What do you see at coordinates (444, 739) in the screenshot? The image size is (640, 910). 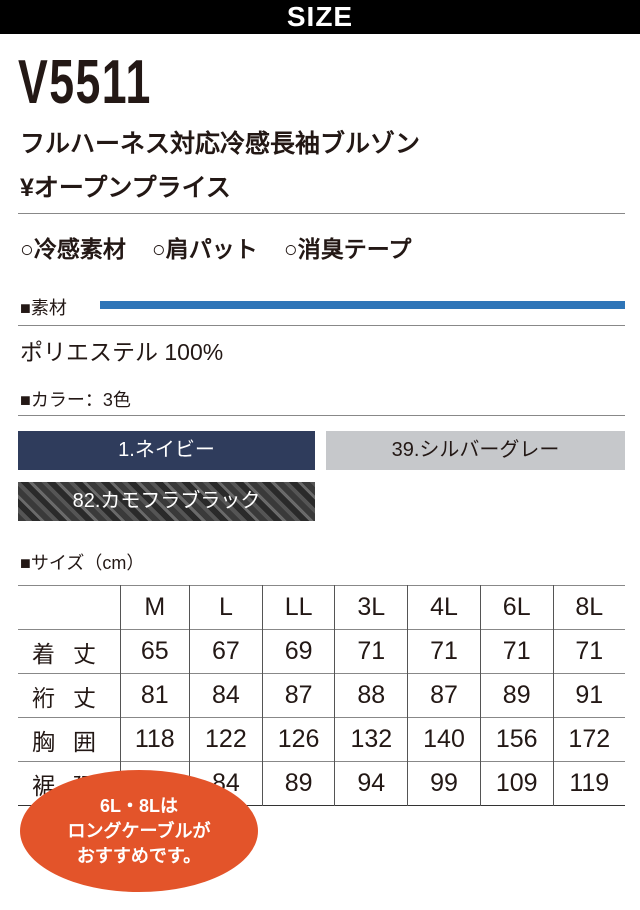 I see `cell: 140` at bounding box center [444, 739].